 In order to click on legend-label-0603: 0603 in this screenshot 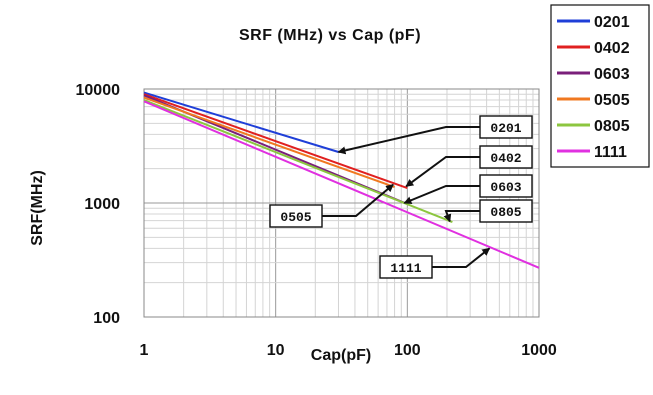, I will do `click(612, 74)`.